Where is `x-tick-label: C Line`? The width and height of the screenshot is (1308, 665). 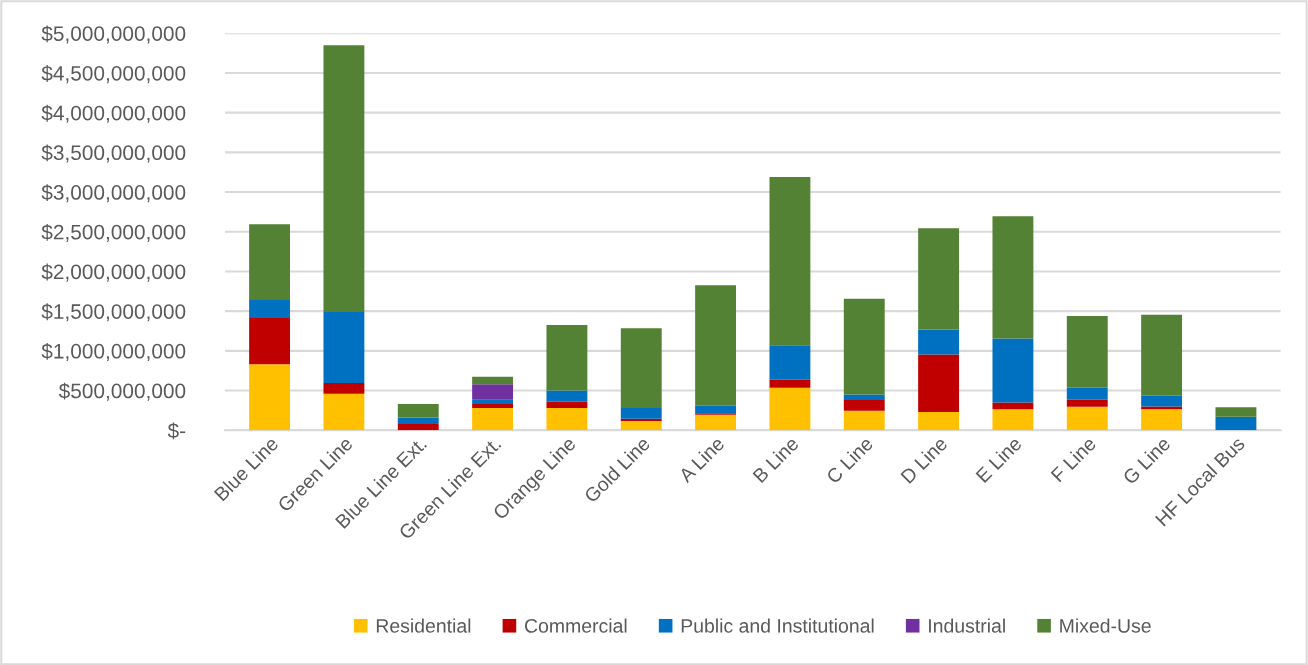
x-tick-label: C Line is located at coordinates (849, 460).